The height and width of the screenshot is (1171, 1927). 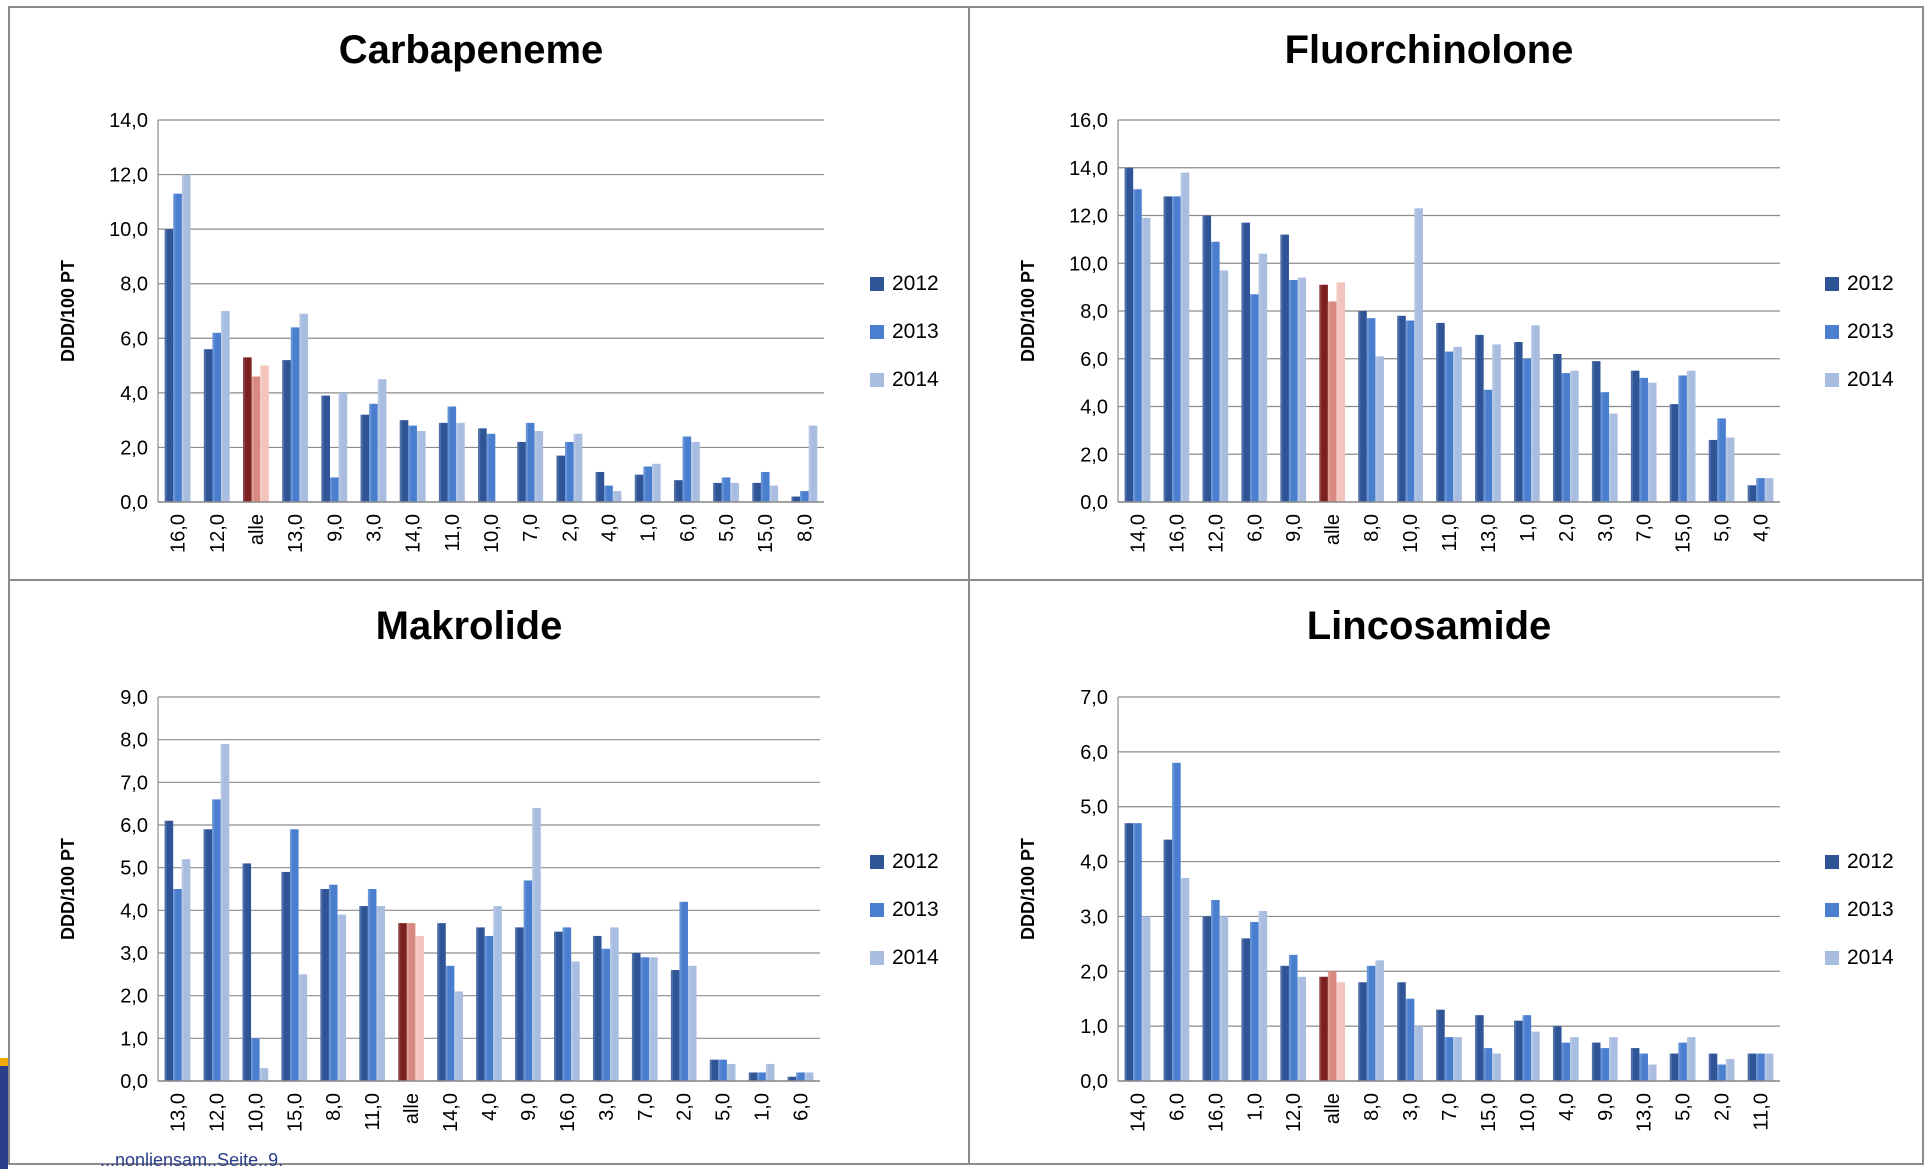 I want to click on y-tick-label: 10,0, so click(x=128, y=230).